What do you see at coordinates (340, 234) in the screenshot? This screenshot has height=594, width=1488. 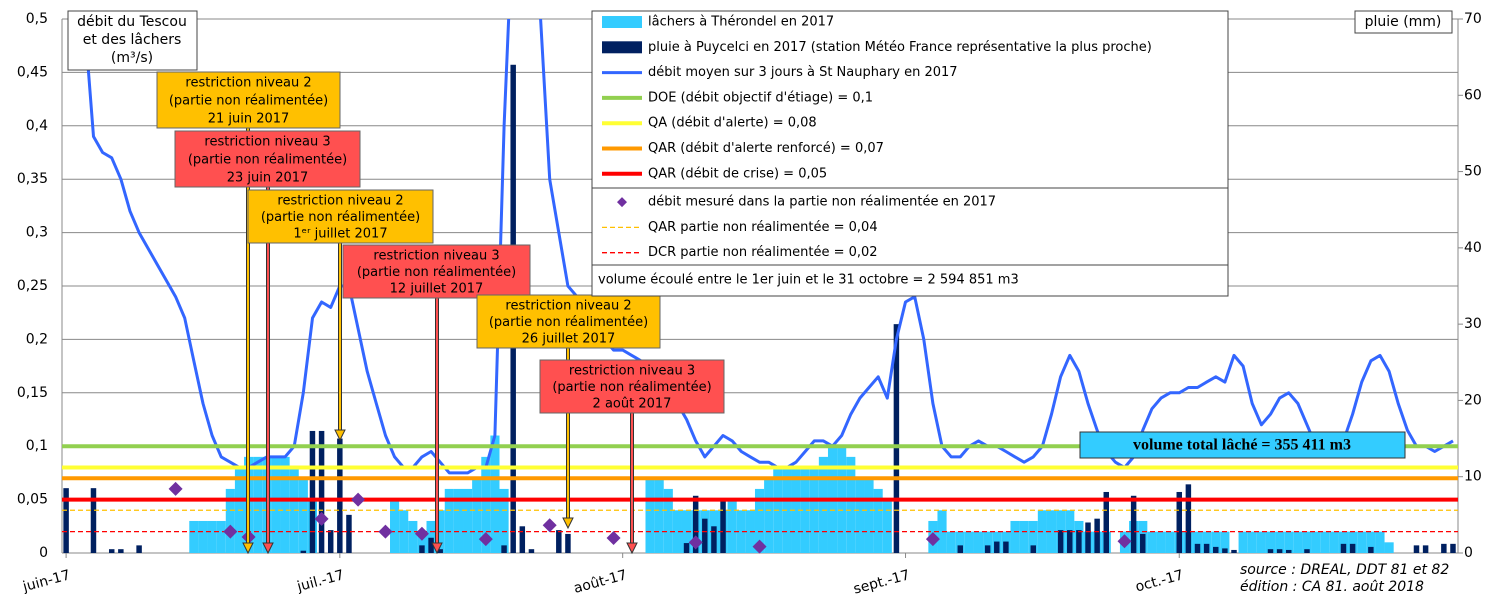 I see `annotation-text: 1ᵉʳ juillet 2017` at bounding box center [340, 234].